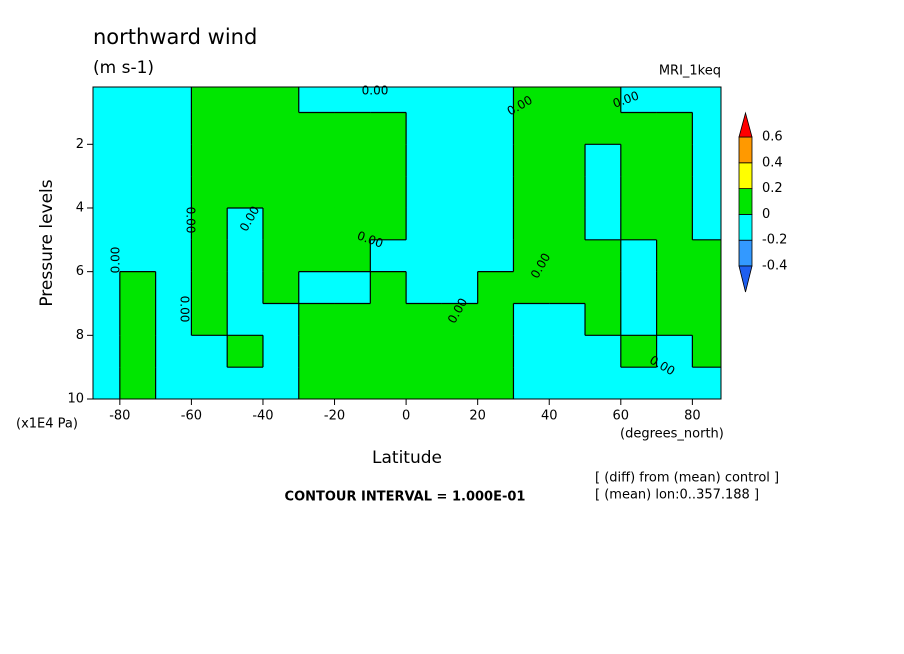  Describe the element at coordinates (47, 242) in the screenshot. I see `y-axis-label: Pressure levels` at that location.